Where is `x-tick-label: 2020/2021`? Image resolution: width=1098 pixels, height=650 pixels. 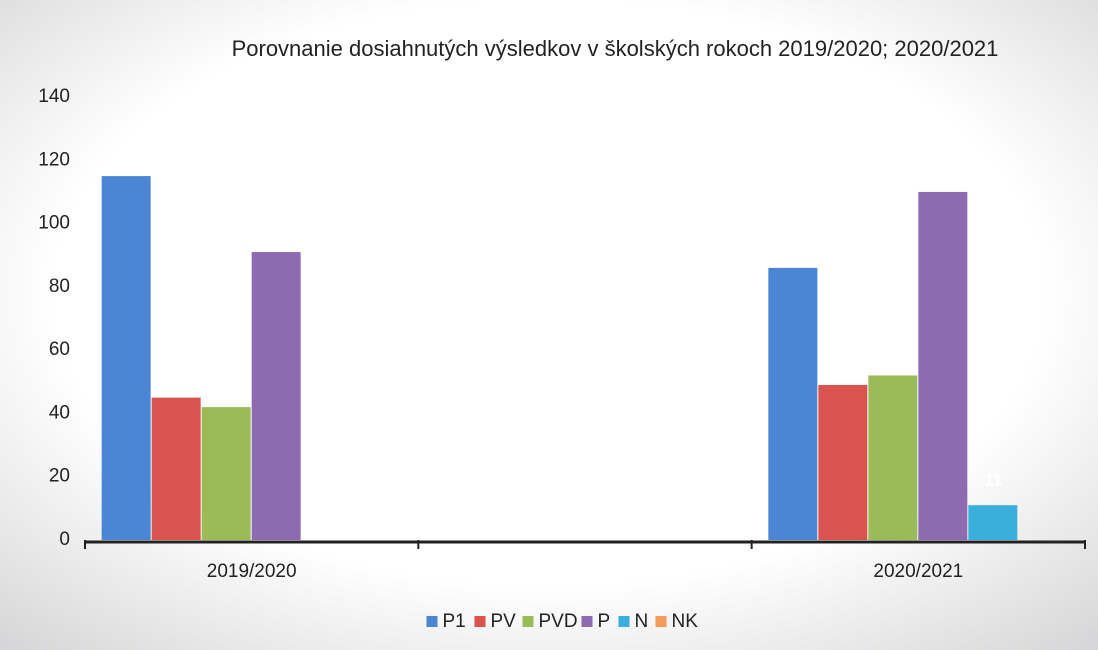
x-tick-label: 2020/2021 is located at coordinates (918, 571).